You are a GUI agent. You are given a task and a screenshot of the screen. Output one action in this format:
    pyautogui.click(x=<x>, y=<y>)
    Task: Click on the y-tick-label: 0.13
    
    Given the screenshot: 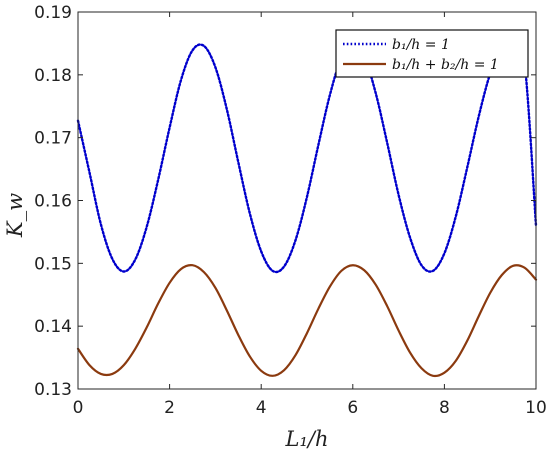 What is the action you would take?
    pyautogui.click(x=53, y=390)
    